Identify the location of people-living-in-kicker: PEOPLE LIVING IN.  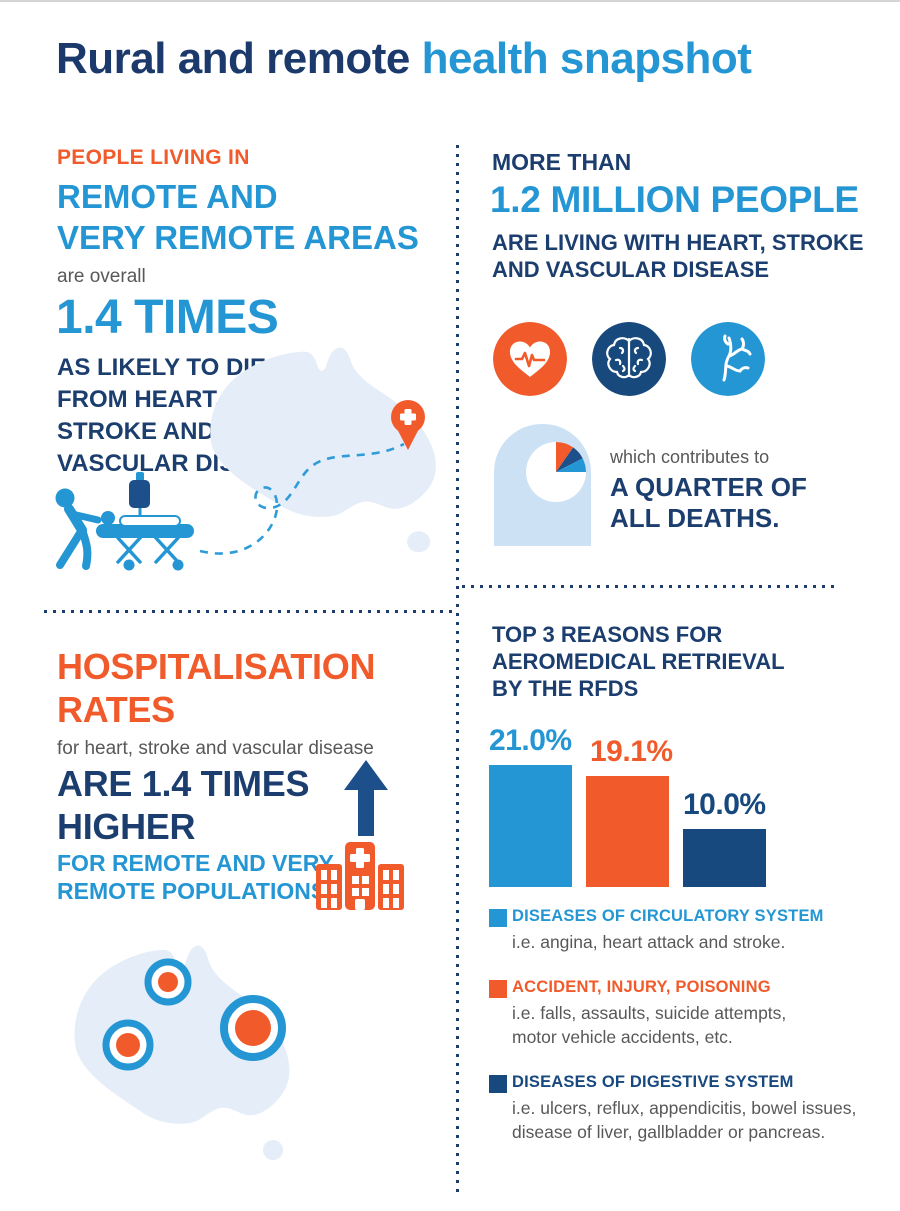
(153, 157).